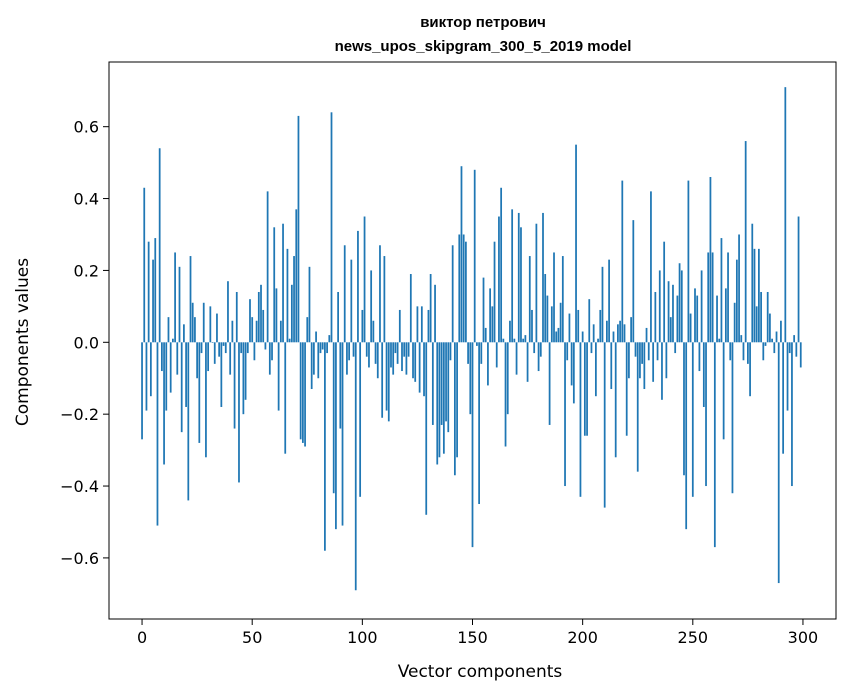  What do you see at coordinates (84, 343) in the screenshot?
I see `y-axis-ticks: −0.6 −0.4 −0.2 0.0 0.2 0.4 0.6` at bounding box center [84, 343].